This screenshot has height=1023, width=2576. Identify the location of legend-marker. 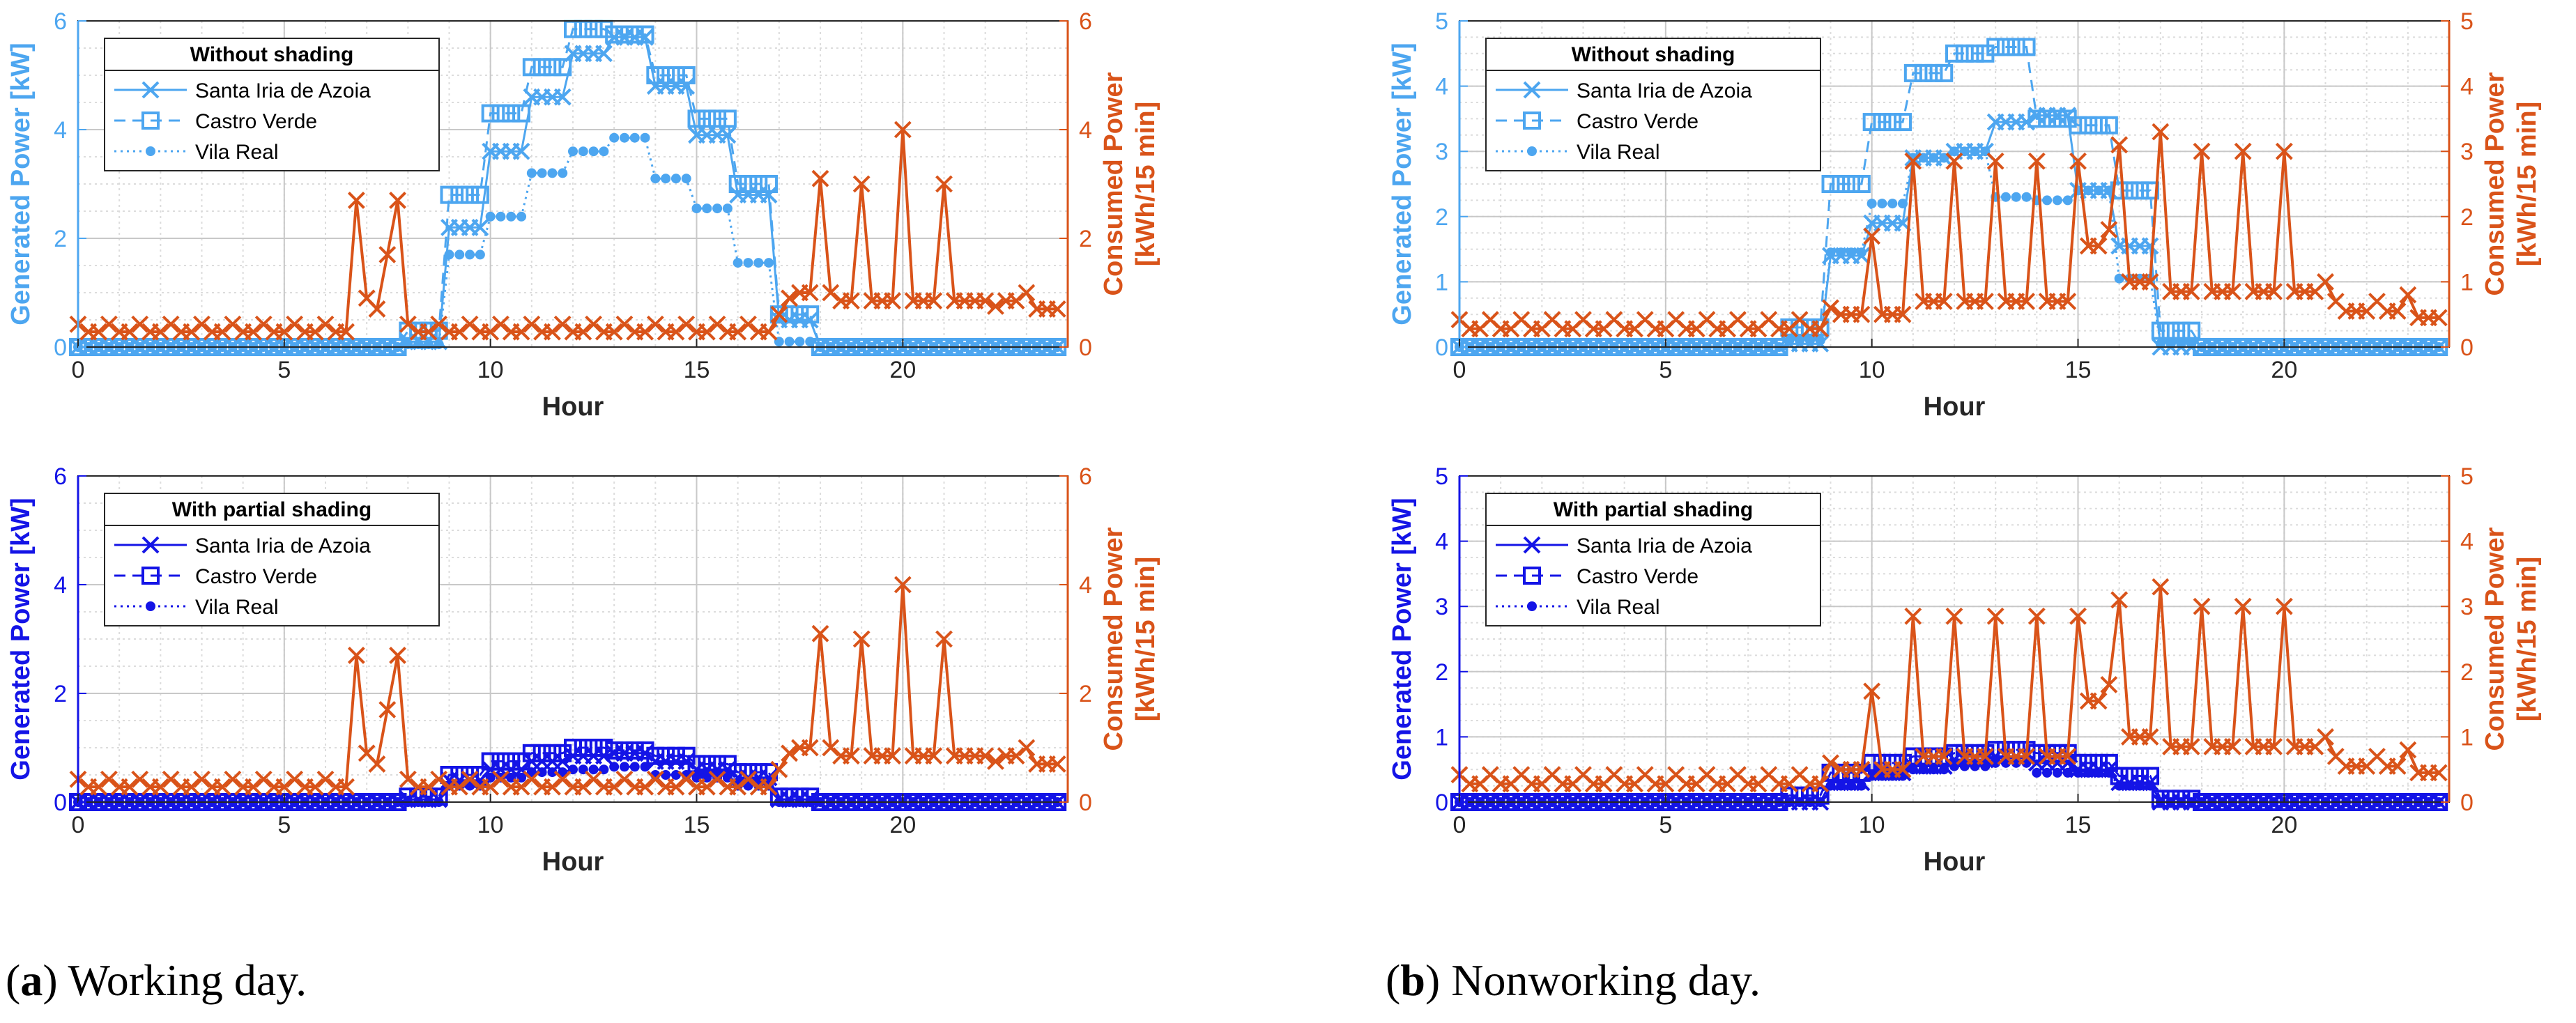
(150, 545).